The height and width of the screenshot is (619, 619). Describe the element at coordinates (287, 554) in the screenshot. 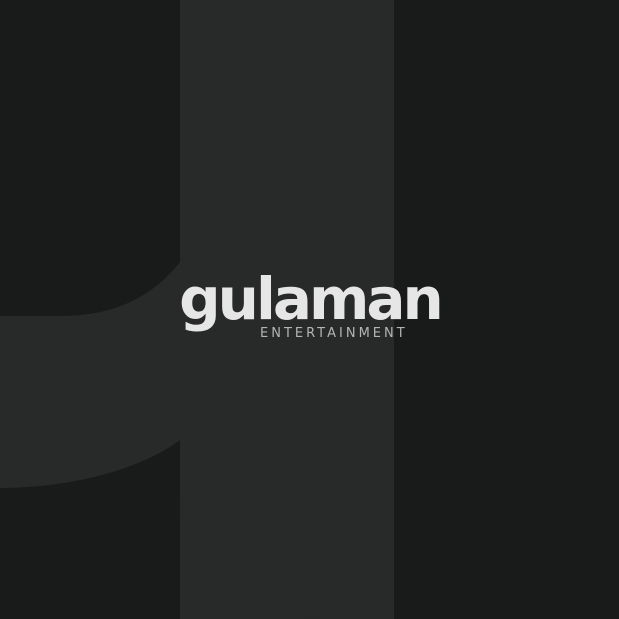

I see `g-descender-shape` at that location.